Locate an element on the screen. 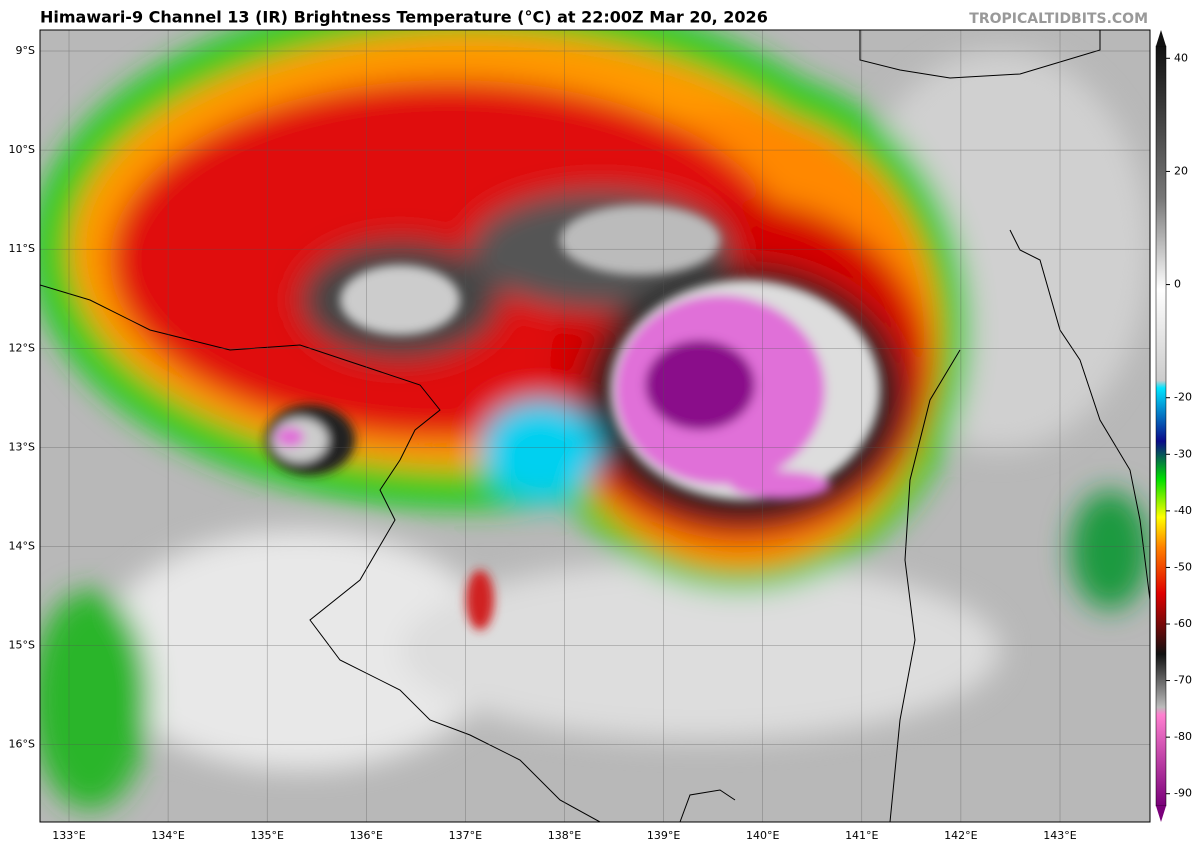 The height and width of the screenshot is (845, 1200). source-watermark: TROPICALTIDBITS.COM is located at coordinates (1058, 19).